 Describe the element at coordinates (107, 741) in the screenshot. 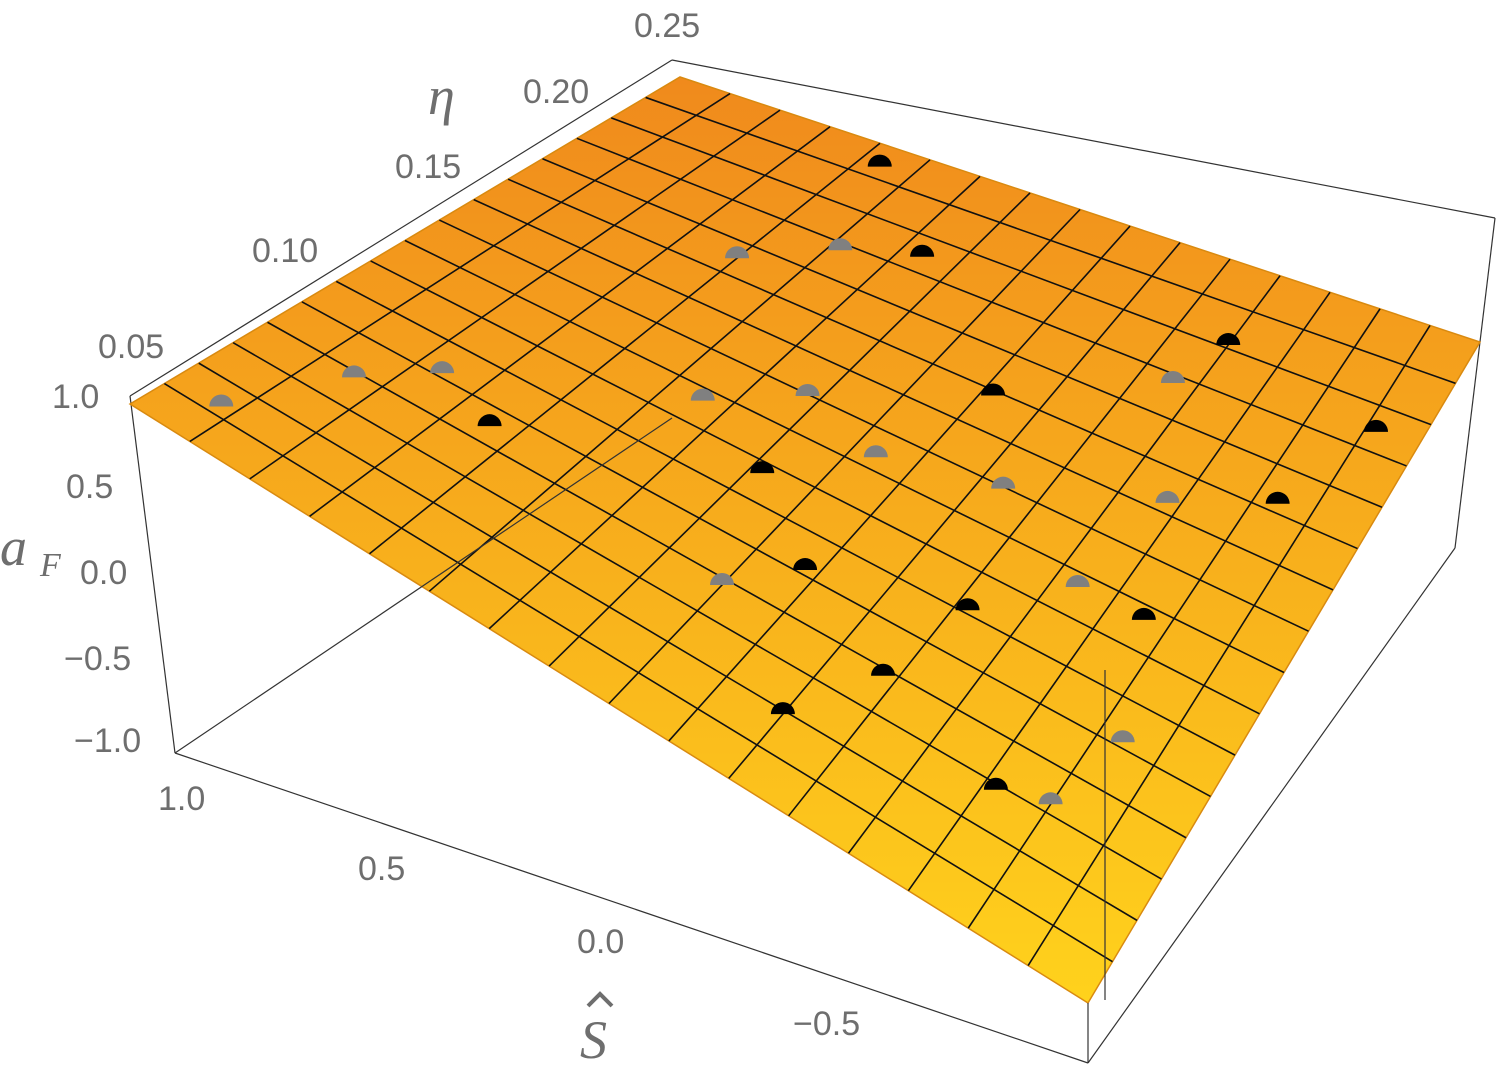

I see `af-tick-minus-1.0: −1.0` at that location.